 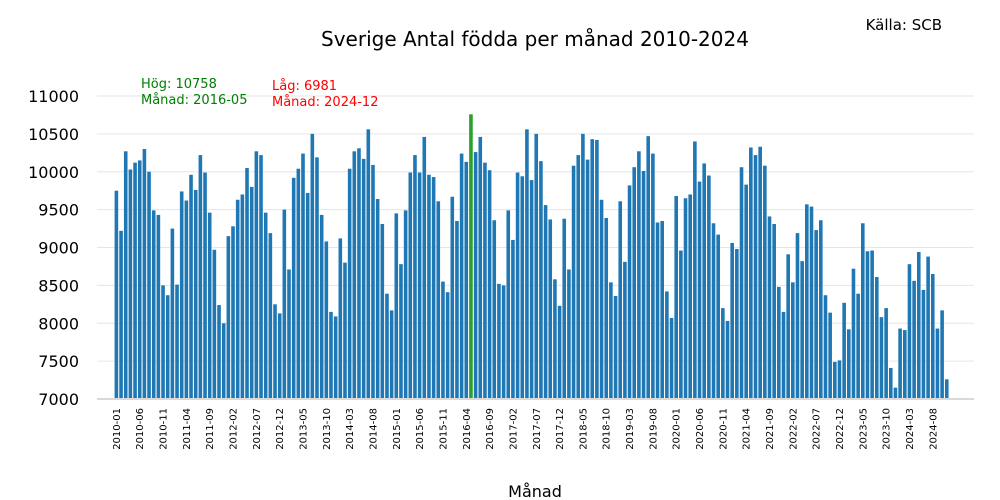 I want to click on y-tick-label: 9500, so click(x=58, y=210).